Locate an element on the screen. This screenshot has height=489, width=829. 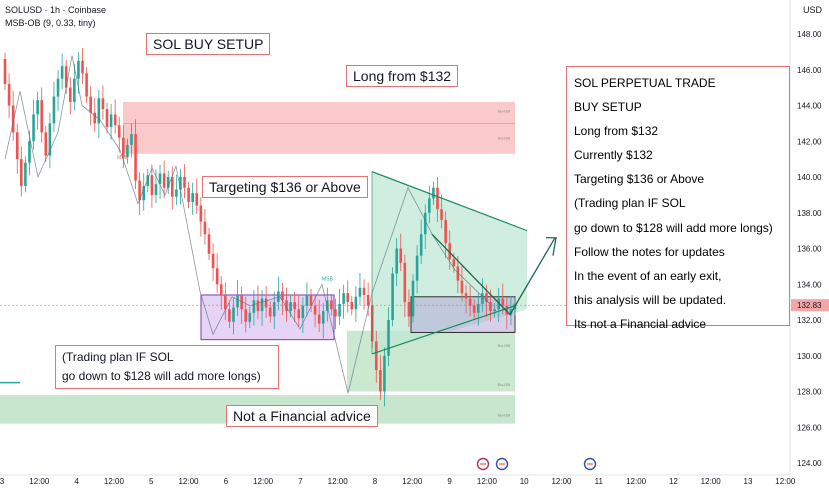
x-tick-label: 12 is located at coordinates (673, 481).